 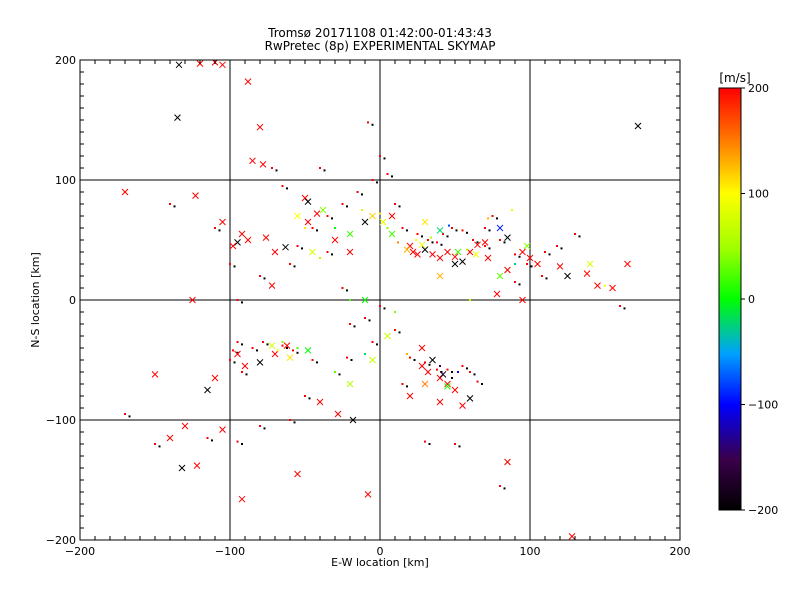 I want to click on x-axis-label: E-W location [km], so click(x=380, y=562).